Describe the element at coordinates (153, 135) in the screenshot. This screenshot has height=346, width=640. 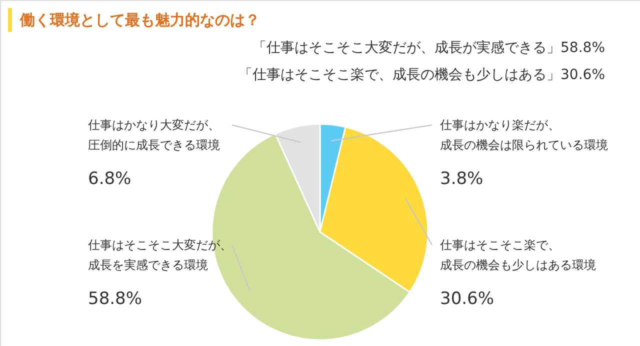
I see `slice-label: 仕事はかなり大変だが、圧倒的に成長できる環境` at that location.